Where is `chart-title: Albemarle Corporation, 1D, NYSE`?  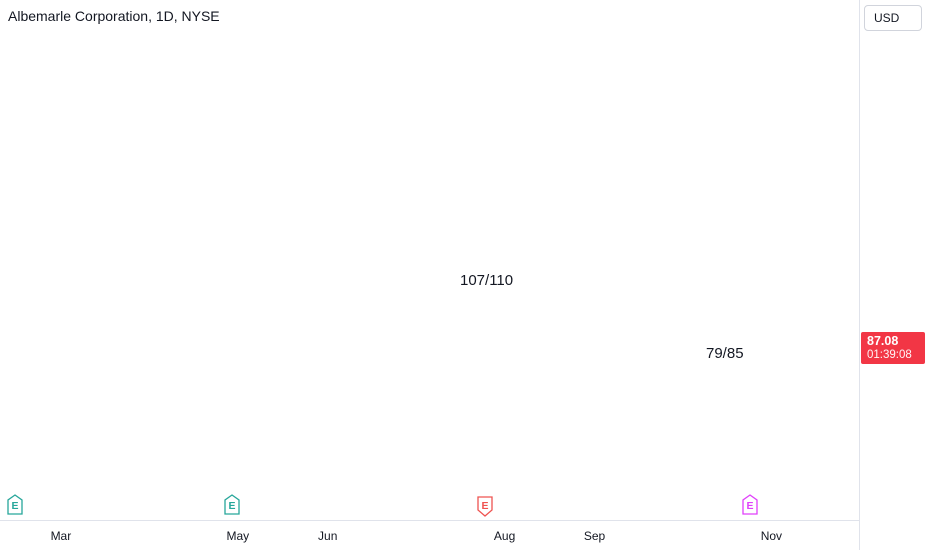 chart-title: Albemarle Corporation, 1D, NYSE is located at coordinates (114, 16).